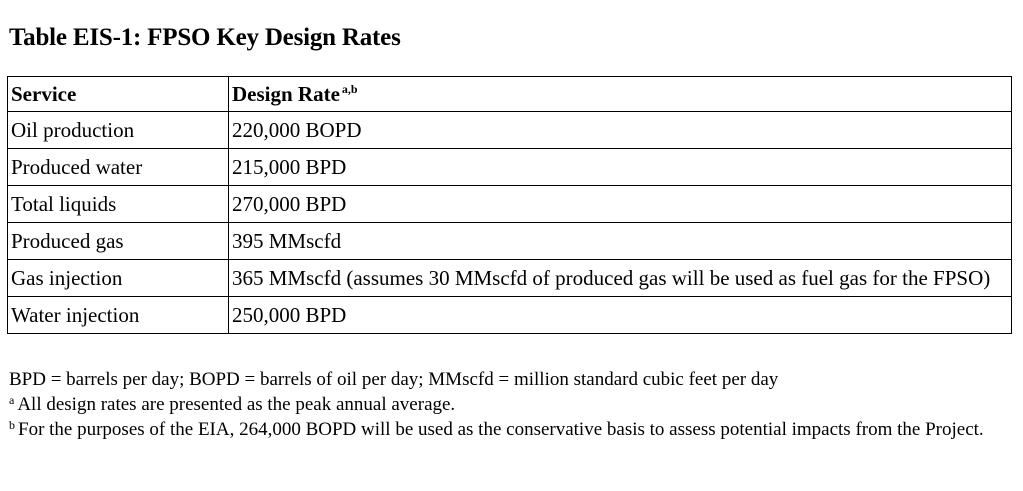 This screenshot has width=1023, height=491. I want to click on table-row: Produced gas 395 MMscfd, so click(509, 241).